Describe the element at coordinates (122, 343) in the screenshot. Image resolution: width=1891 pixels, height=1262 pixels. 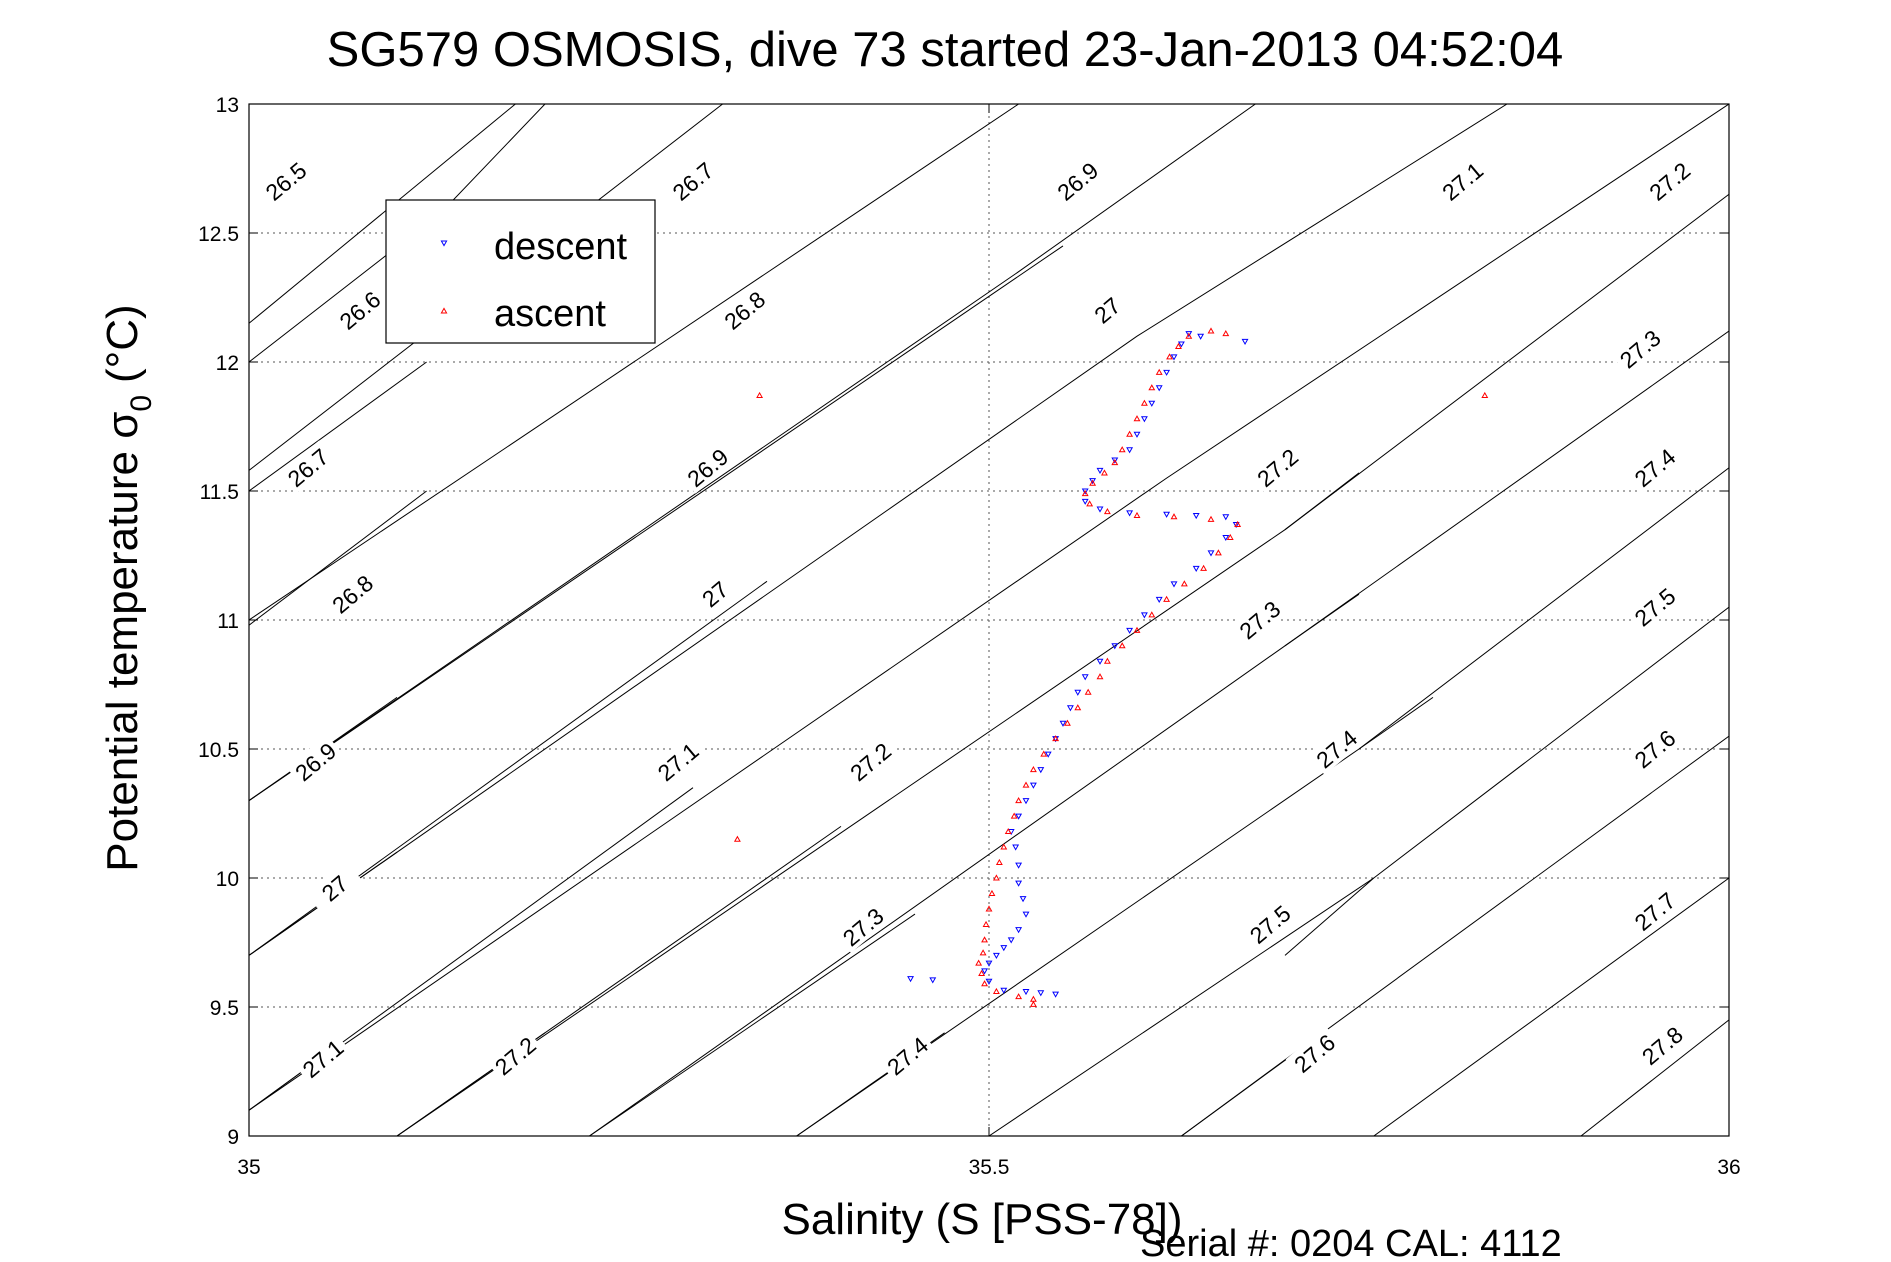
I see `y-axis-label-unit: (°C)` at that location.